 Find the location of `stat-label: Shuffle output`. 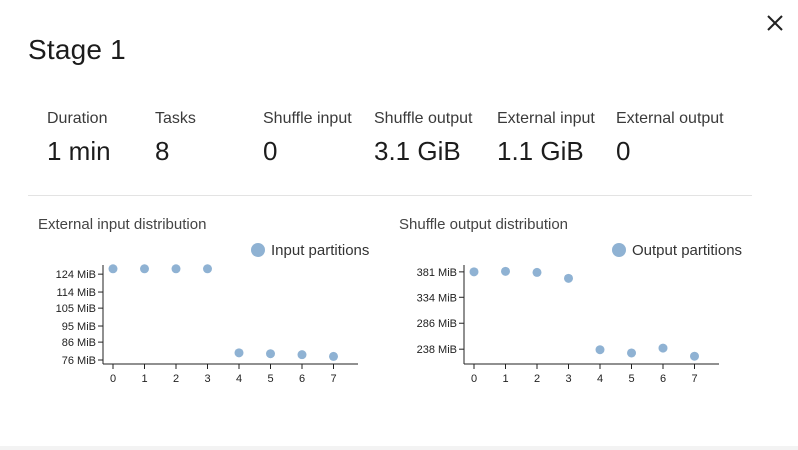

stat-label: Shuffle output is located at coordinates (423, 118).